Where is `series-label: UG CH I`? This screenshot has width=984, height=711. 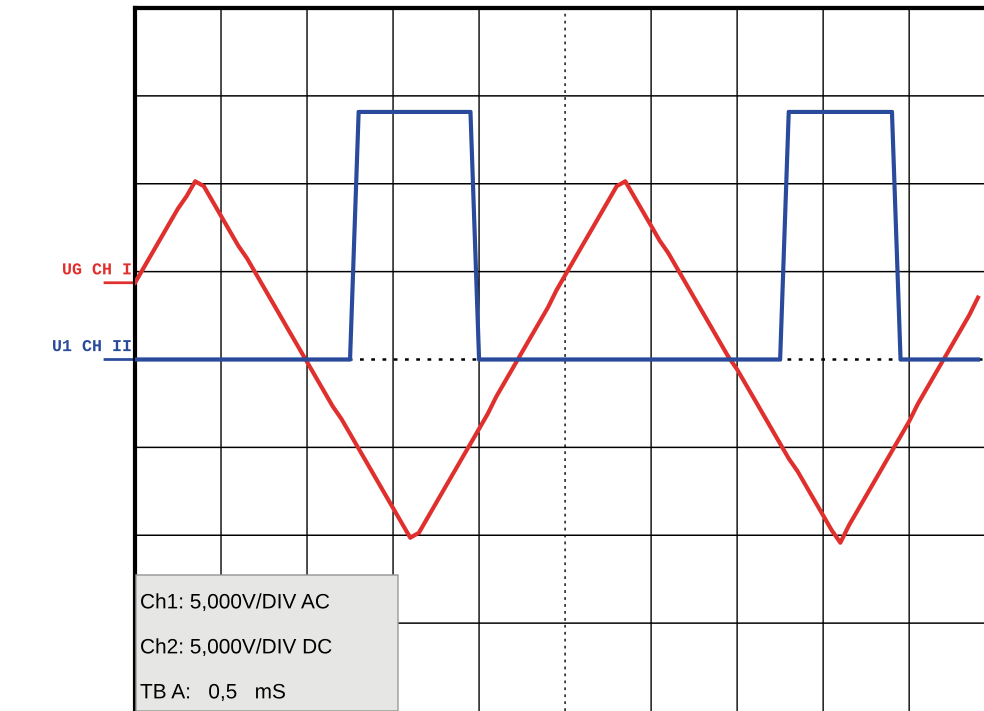
series-label: UG CH I is located at coordinates (97, 269).